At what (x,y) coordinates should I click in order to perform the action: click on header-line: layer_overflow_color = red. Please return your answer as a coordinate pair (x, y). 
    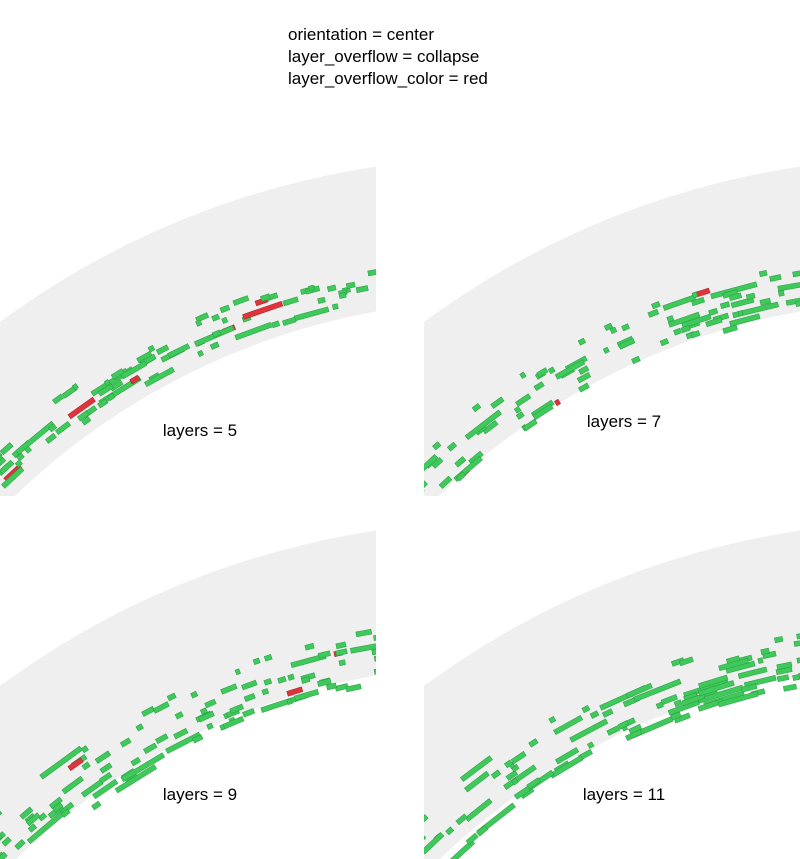
    Looking at the image, I should click on (388, 78).